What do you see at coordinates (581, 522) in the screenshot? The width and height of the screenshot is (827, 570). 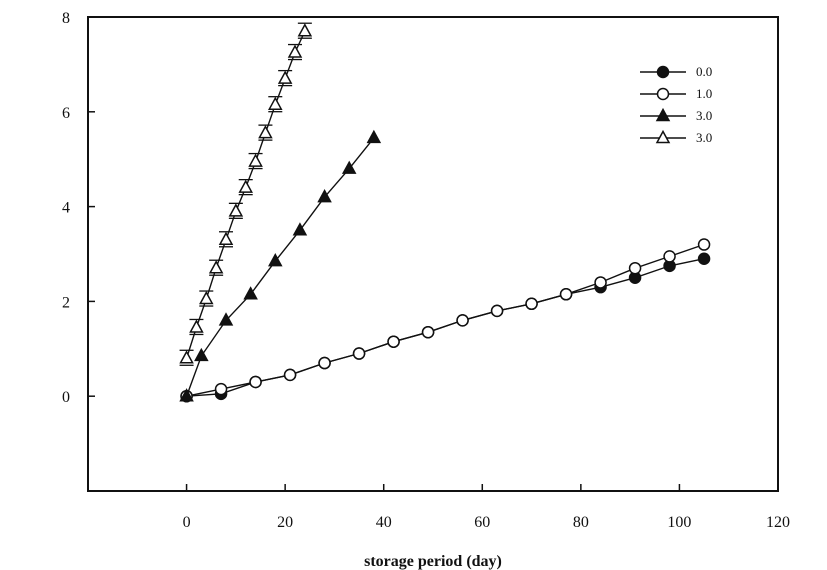 I see `x-tick-label: 80` at bounding box center [581, 522].